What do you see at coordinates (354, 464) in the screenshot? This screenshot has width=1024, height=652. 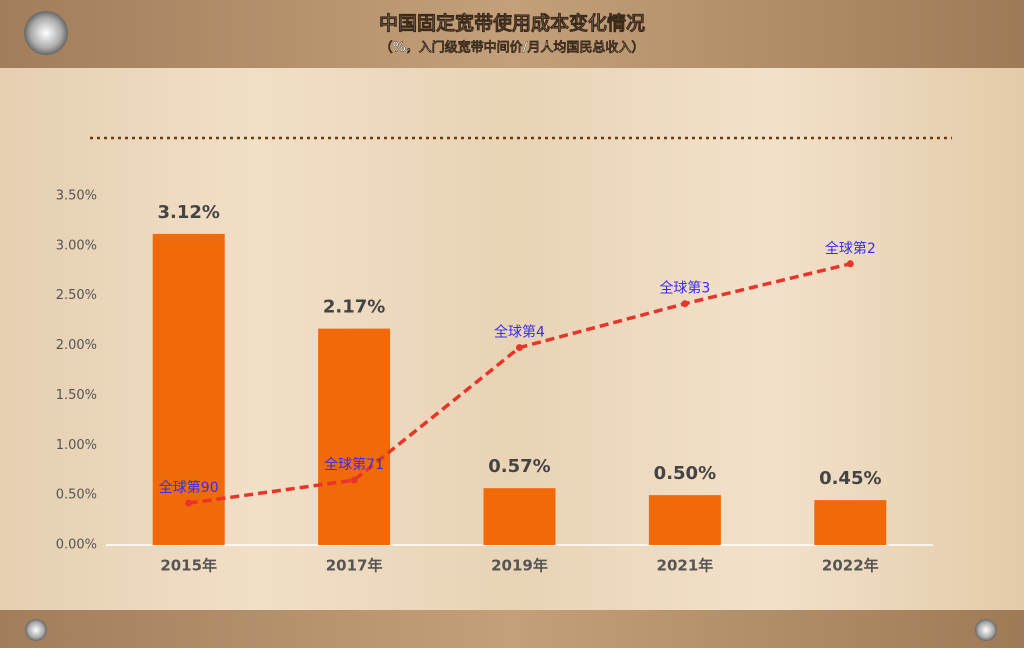 I see `point-label: 全球第71` at bounding box center [354, 464].